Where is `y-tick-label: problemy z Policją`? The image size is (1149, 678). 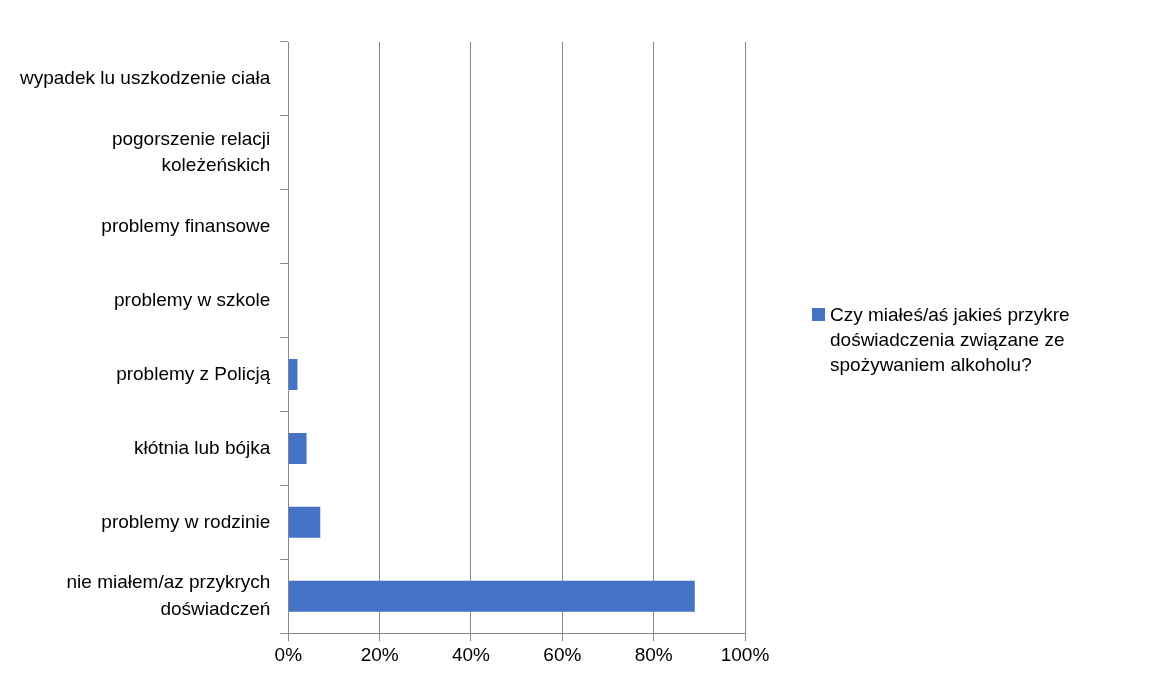 y-tick-label: problemy z Policją is located at coordinates (193, 373).